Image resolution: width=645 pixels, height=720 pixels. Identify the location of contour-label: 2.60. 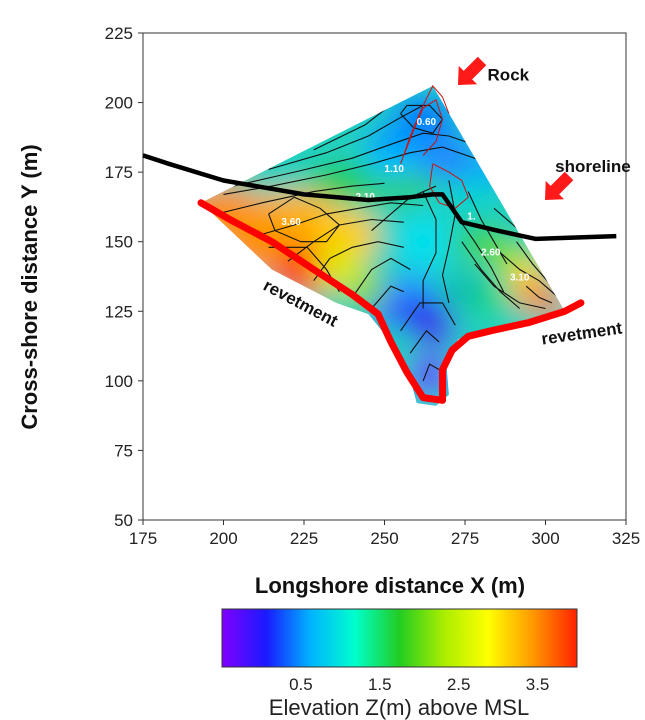
(491, 253).